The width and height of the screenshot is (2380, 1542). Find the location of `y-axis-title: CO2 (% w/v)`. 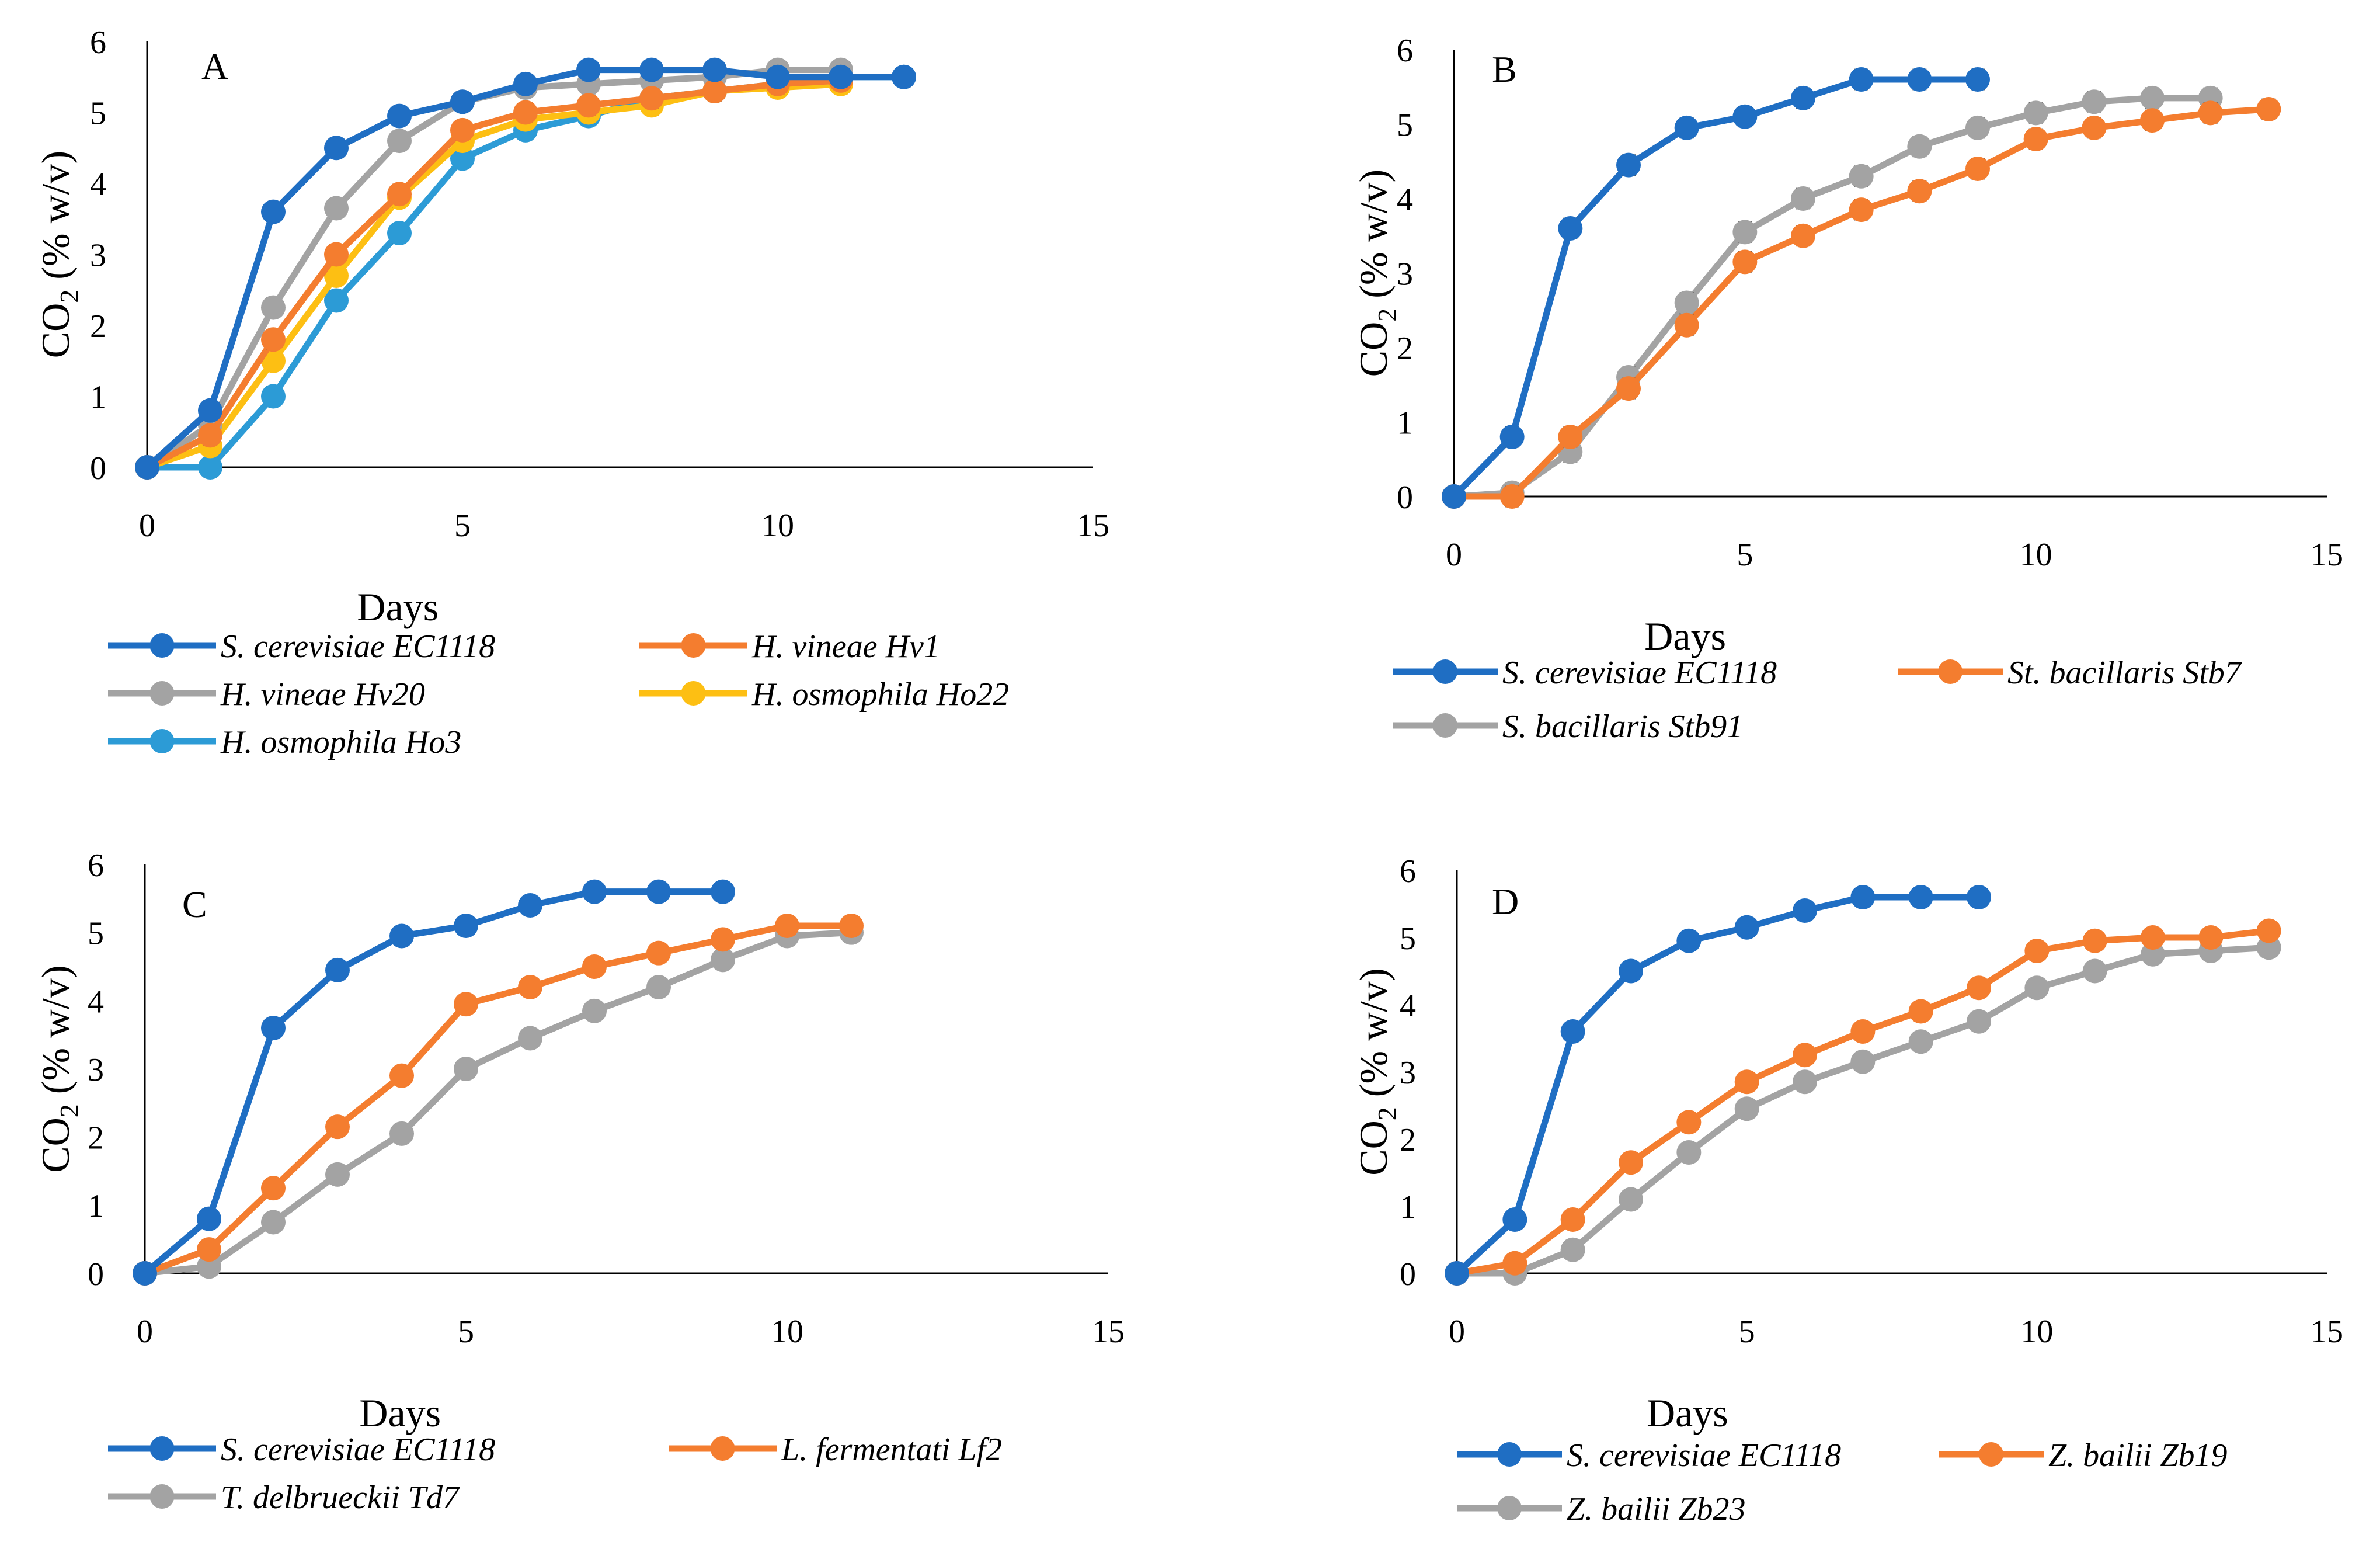

y-axis-title: CO2 (% w/v) is located at coordinates (1376, 273).